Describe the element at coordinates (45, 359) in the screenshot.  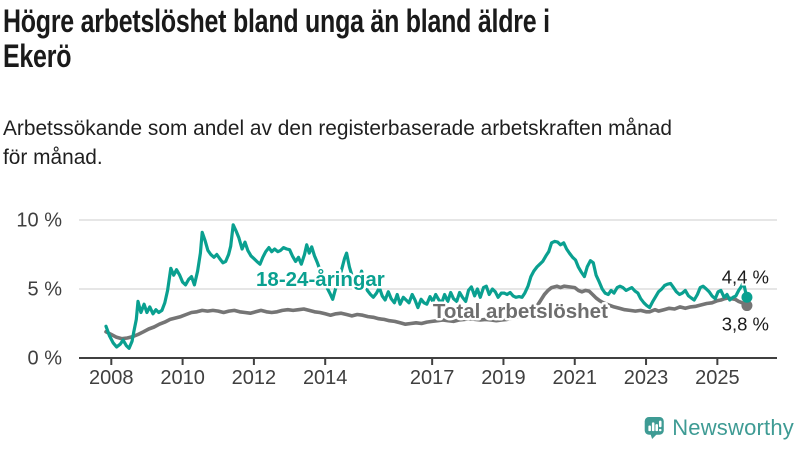
I see `y-tick-label: 0 %` at that location.